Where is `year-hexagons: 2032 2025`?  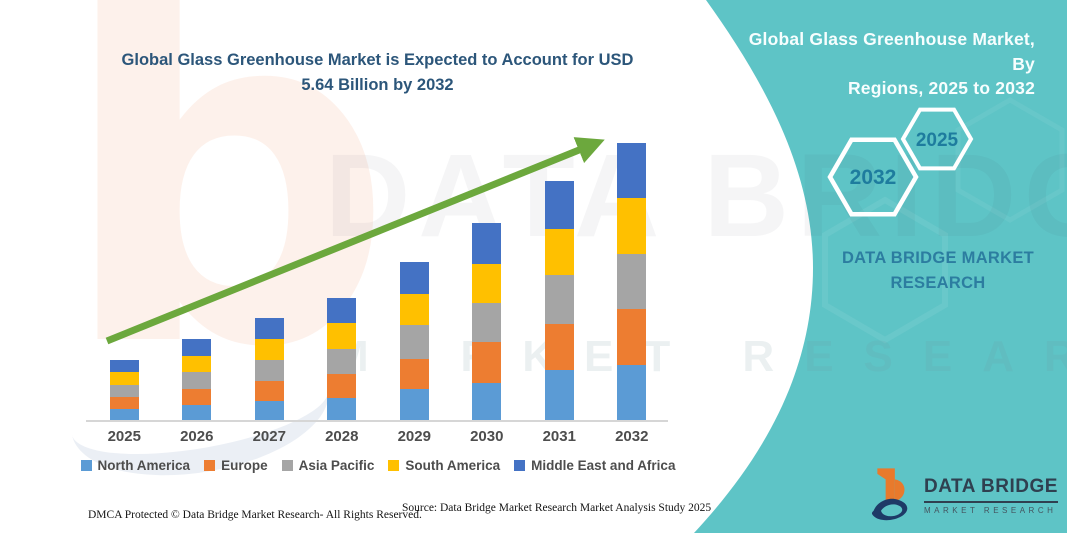
year-hexagons: 2032 2025 is located at coordinates (900, 162).